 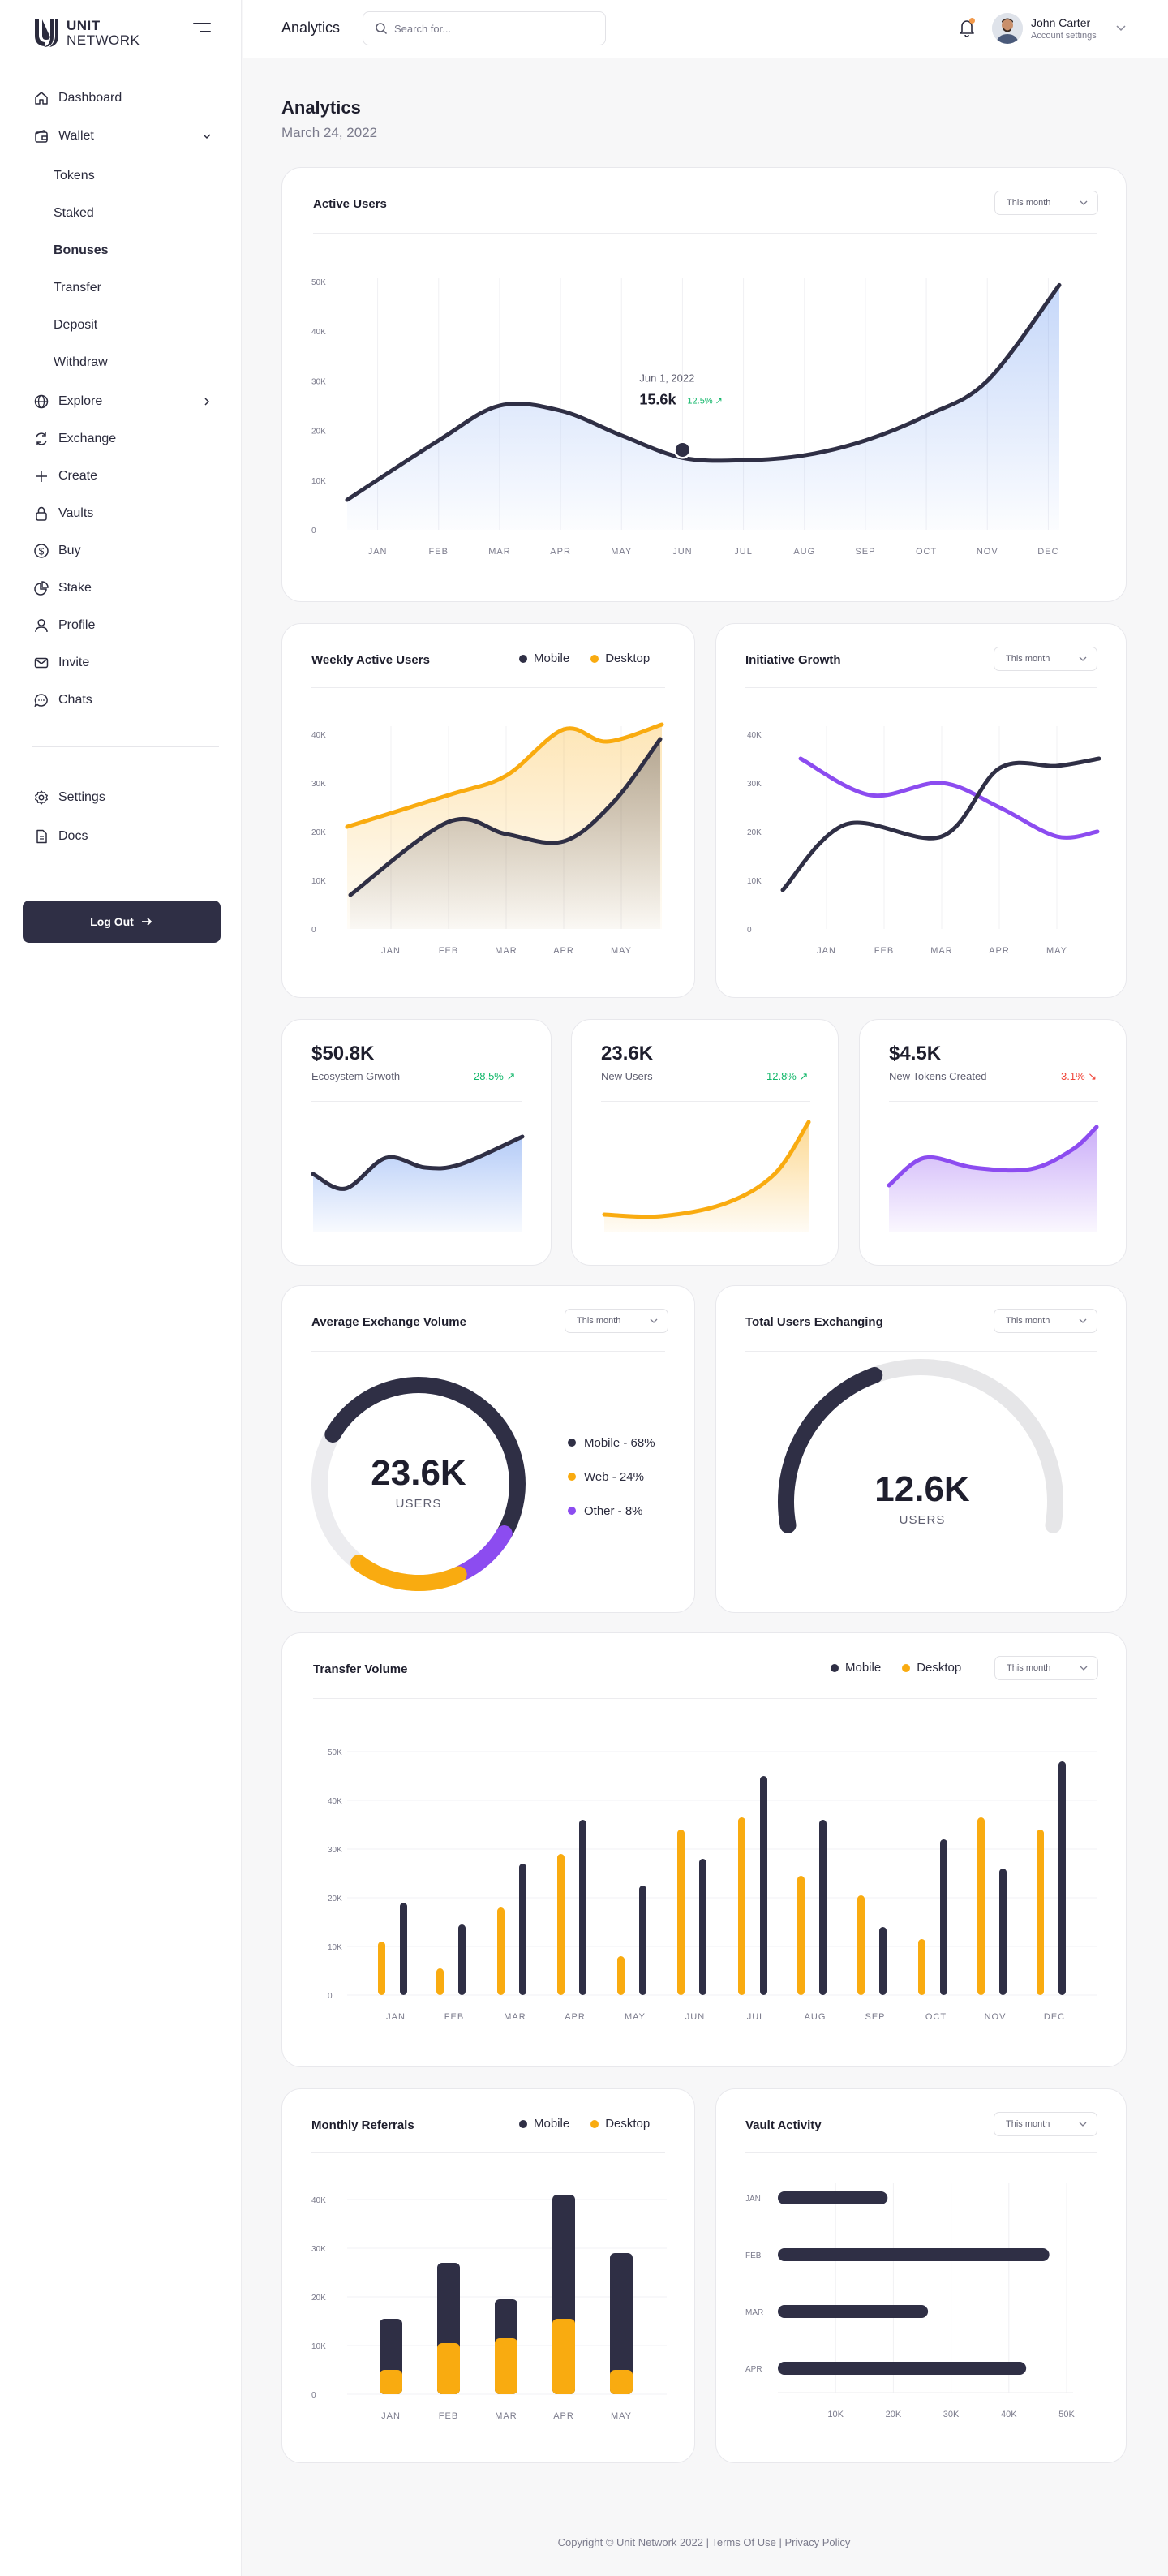 I want to click on x-tick-label: DEC, so click(x=1055, y=2017).